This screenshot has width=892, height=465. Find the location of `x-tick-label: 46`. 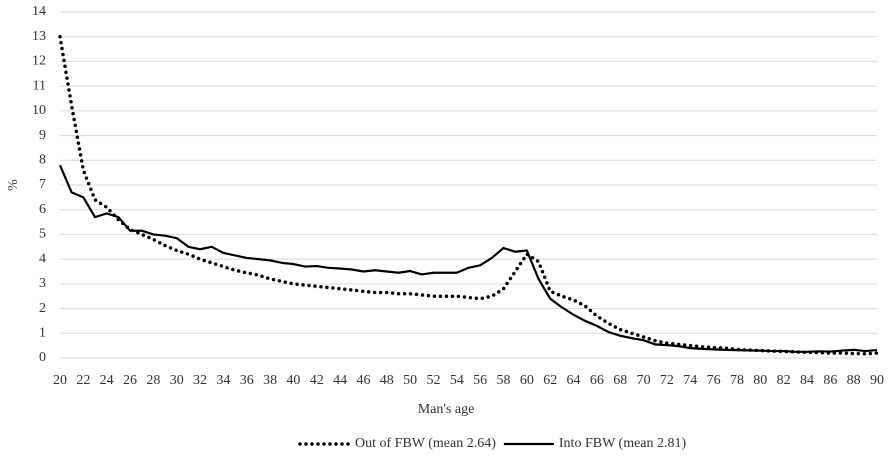

x-tick-label: 46 is located at coordinates (363, 380).